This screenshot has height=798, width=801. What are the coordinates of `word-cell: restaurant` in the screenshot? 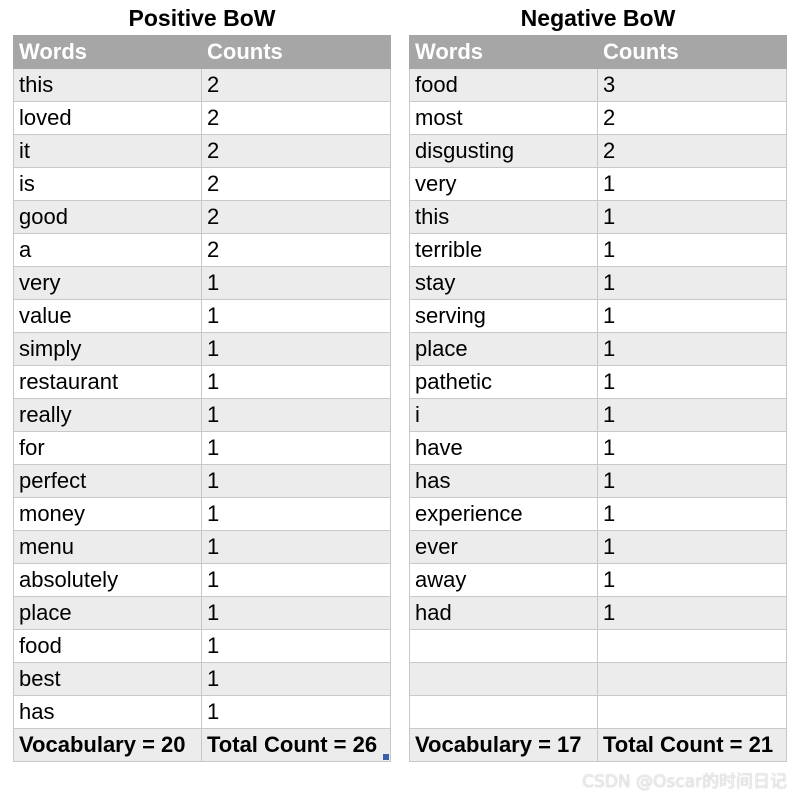 It's located at (107, 382).